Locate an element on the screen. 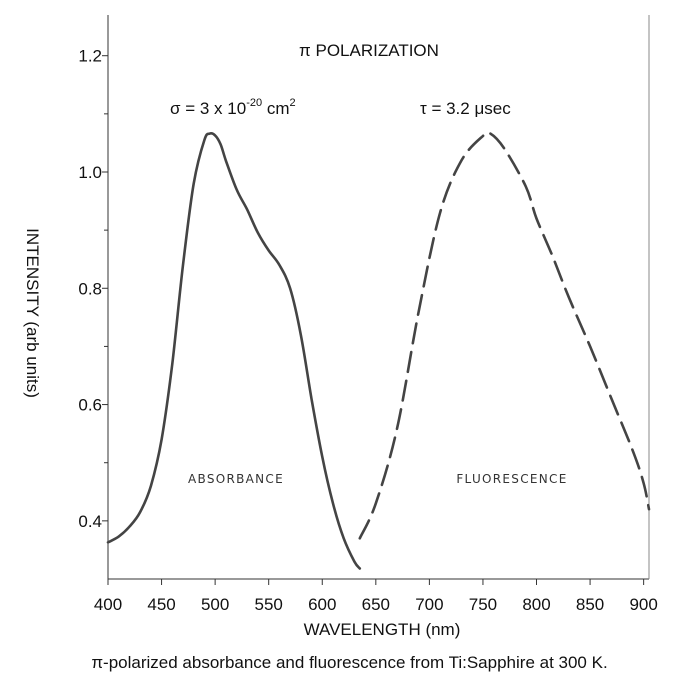  cross-section-unit: cm is located at coordinates (275, 108).